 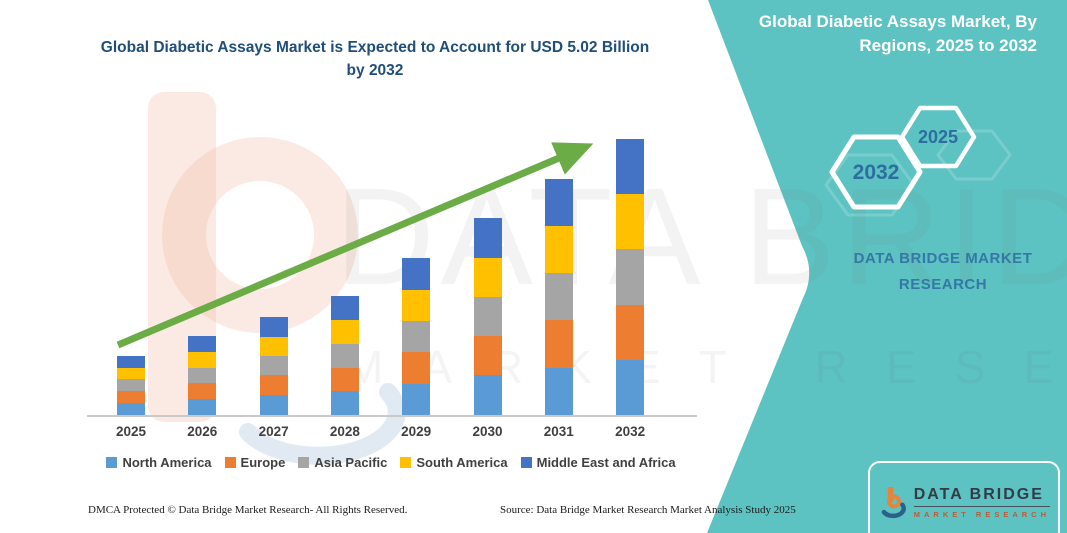 I want to click on legend-item: North America, so click(x=159, y=462).